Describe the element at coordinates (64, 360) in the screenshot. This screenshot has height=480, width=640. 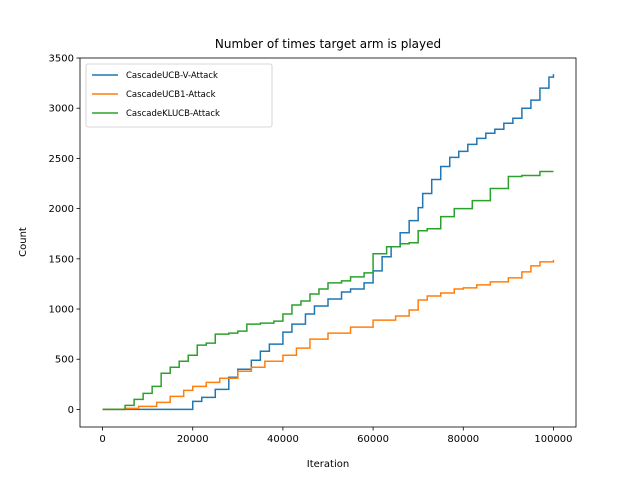
I see `y-tick-label: 500` at that location.